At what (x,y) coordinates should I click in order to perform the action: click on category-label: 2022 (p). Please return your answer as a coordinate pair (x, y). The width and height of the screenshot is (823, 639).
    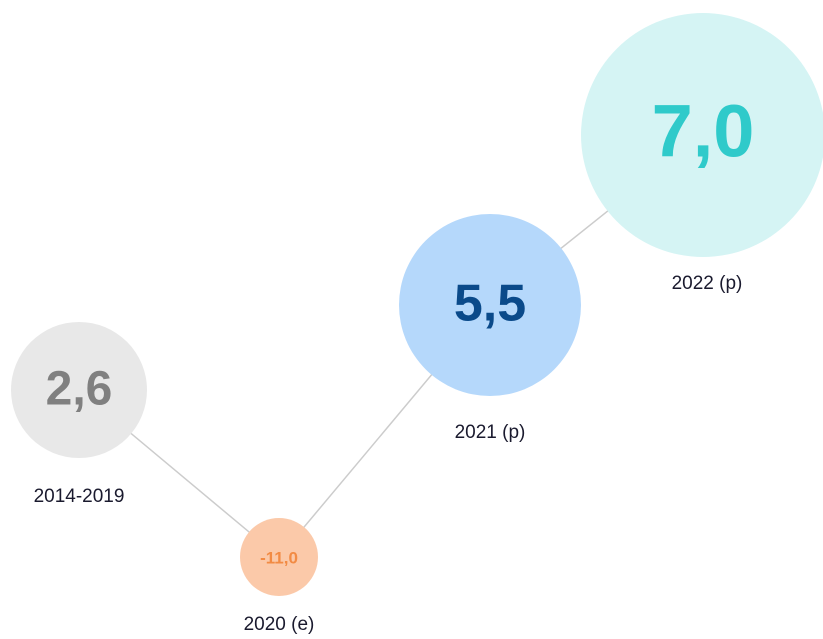
    Looking at the image, I should click on (707, 283).